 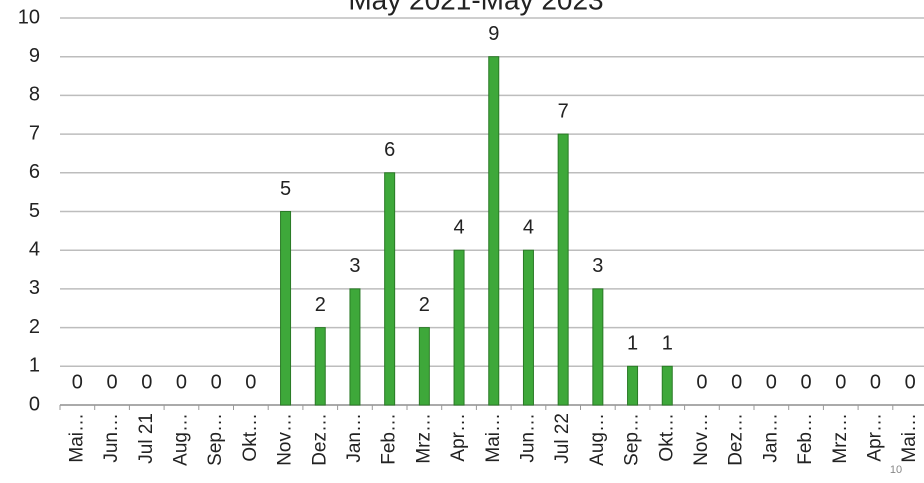 What do you see at coordinates (34, 211) in the screenshot?
I see `y-tick-label: 5` at bounding box center [34, 211].